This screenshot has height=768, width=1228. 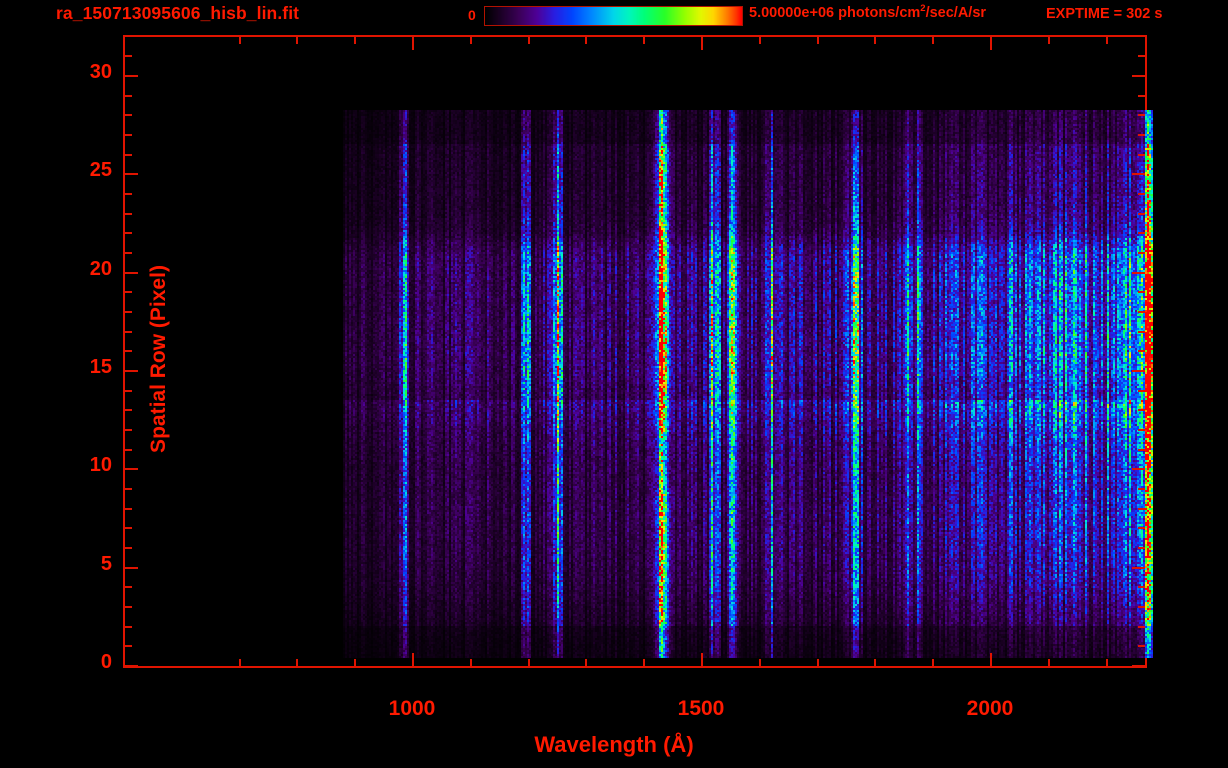 I want to click on x-axis-title: Wavelength (Å), so click(x=614, y=744).